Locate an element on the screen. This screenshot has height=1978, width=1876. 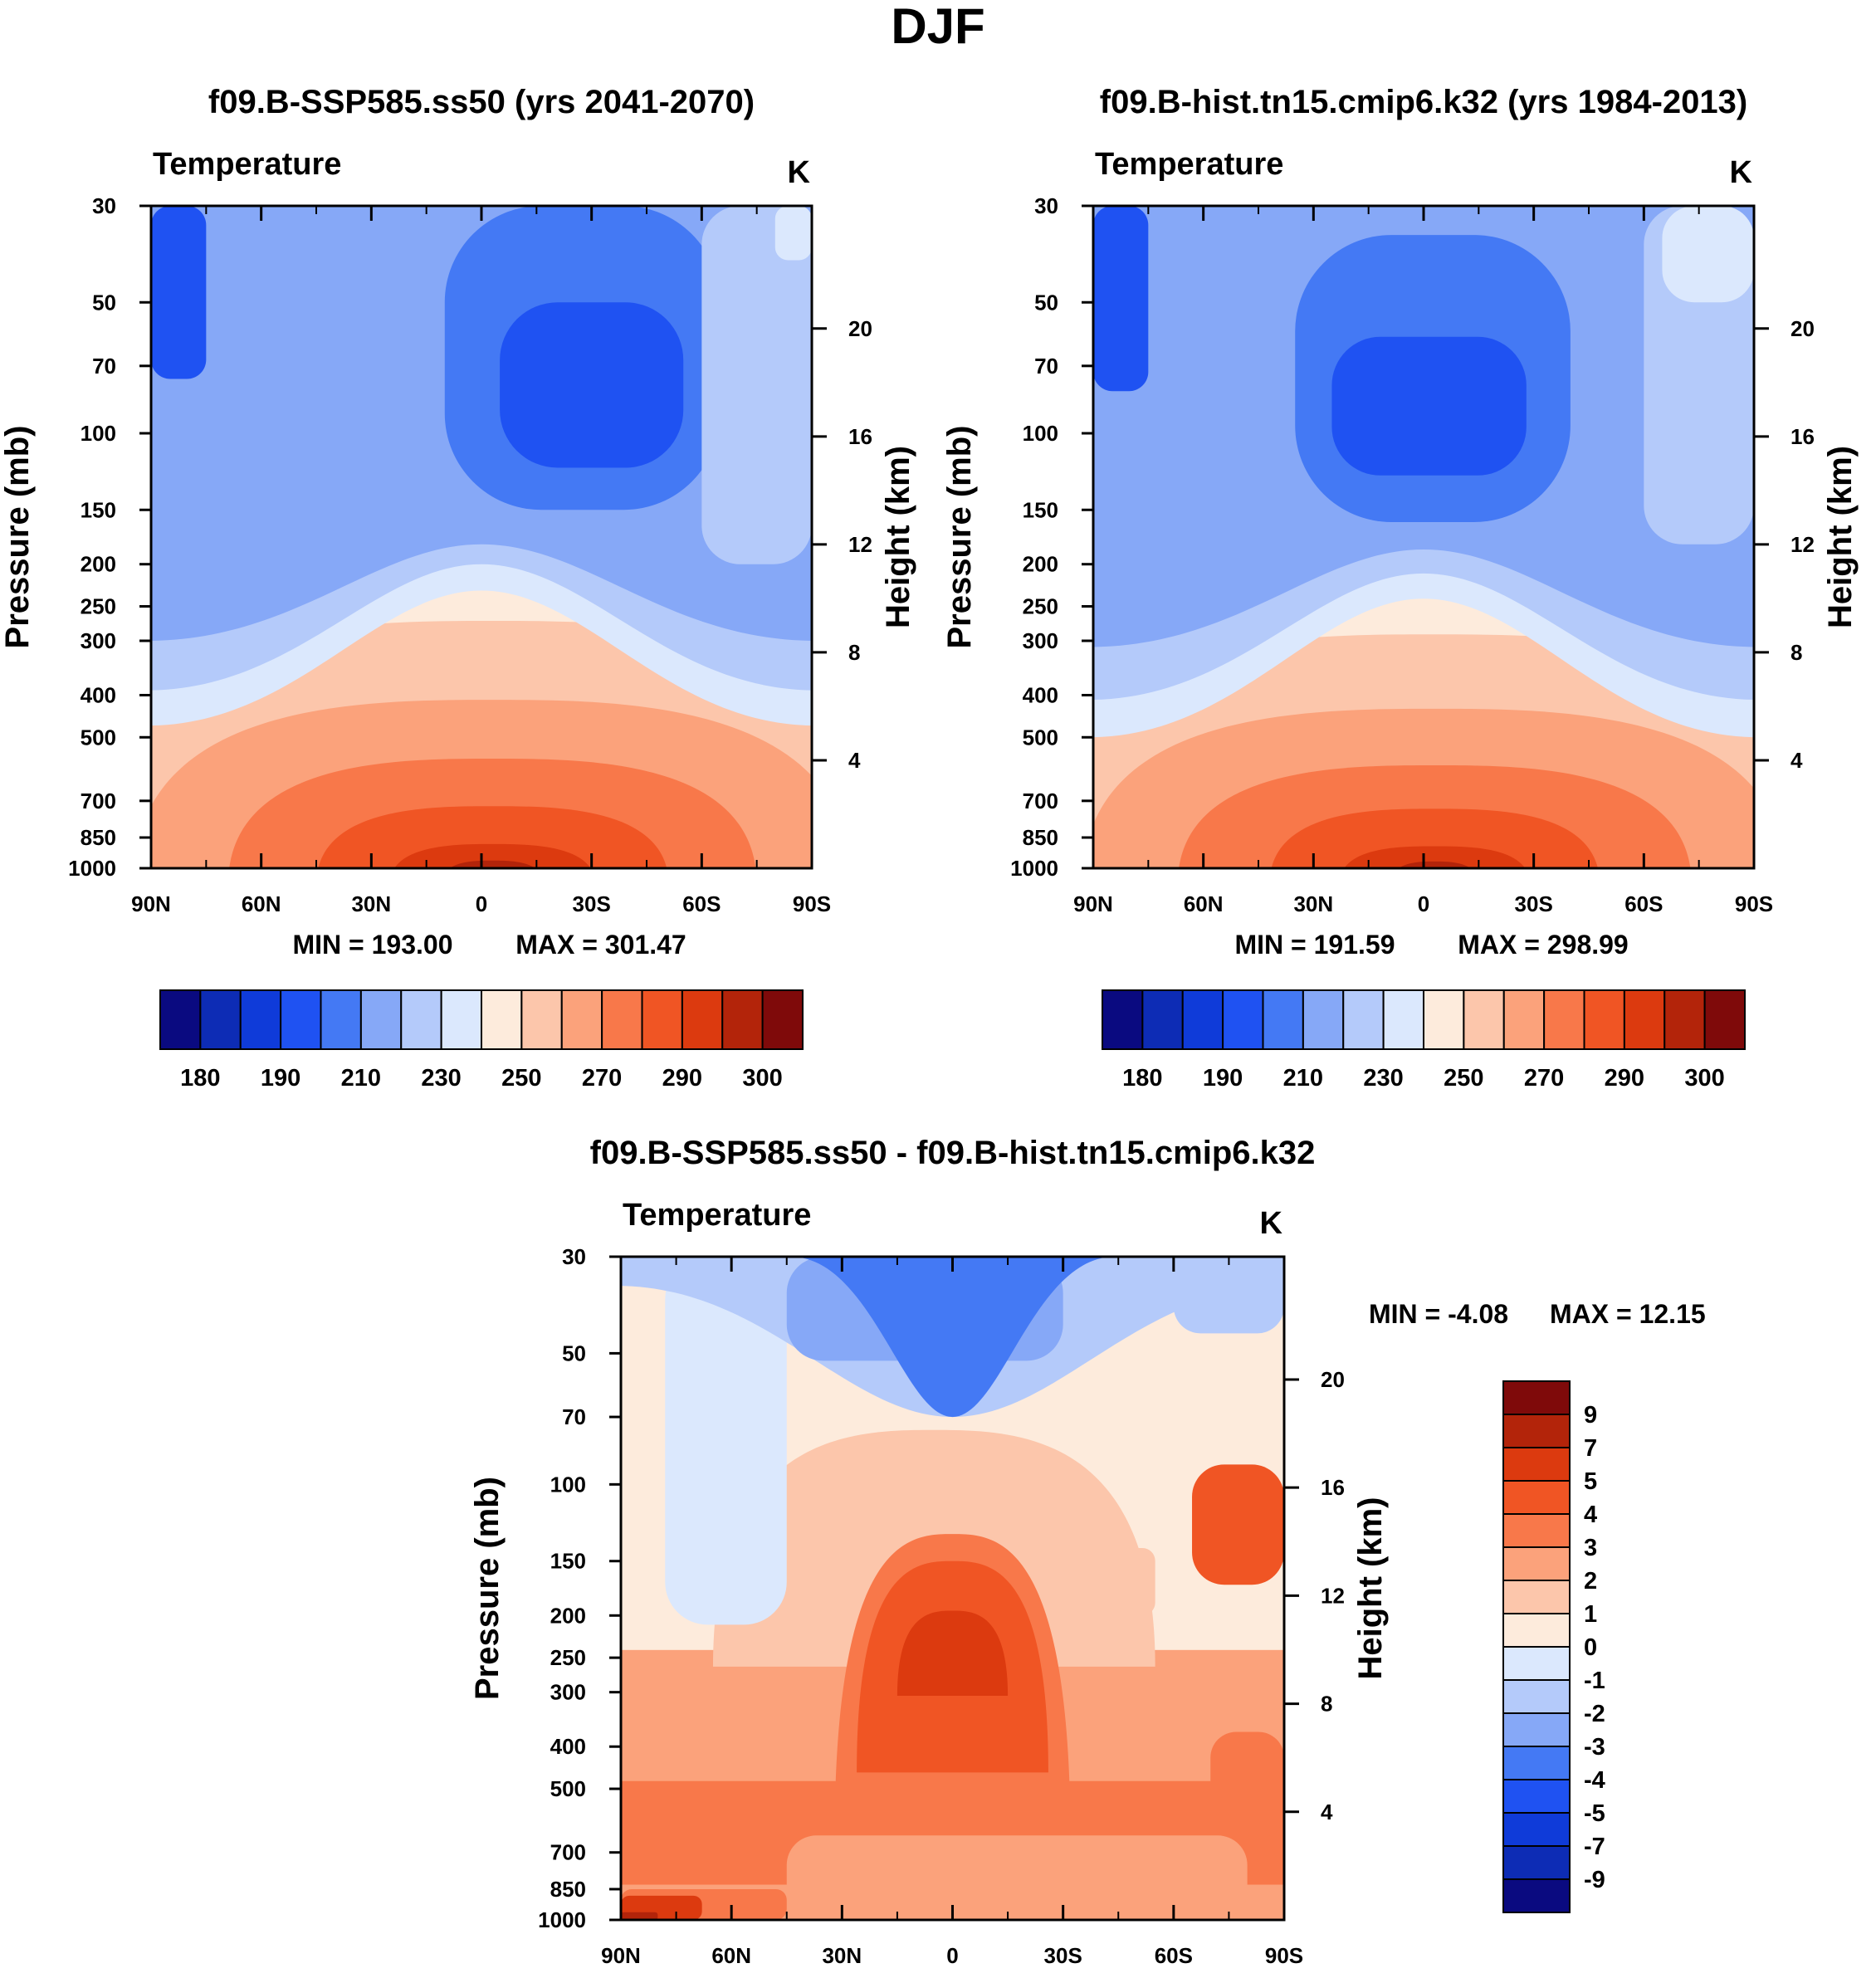
colorbar: 9 7 5 4 3 2 1 0 -1 -2 -3 -4 -5 -7 -9 is located at coordinates (1553, 1647).